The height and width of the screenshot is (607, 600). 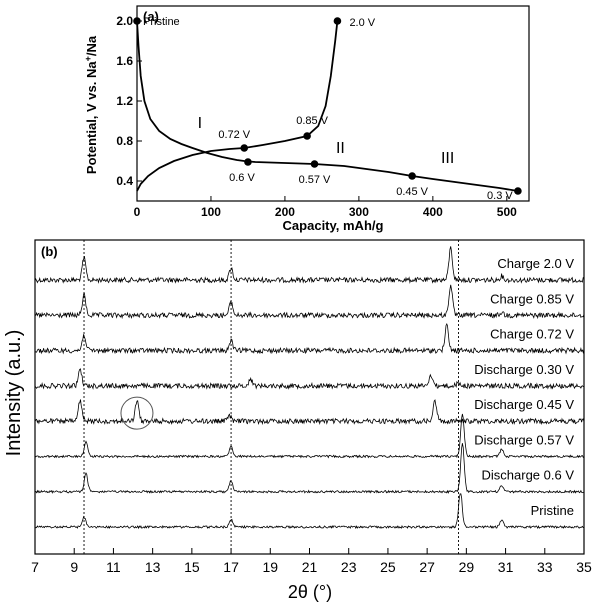 What do you see at coordinates (270, 567) in the screenshot?
I see `xtick-label-b: 19` at bounding box center [270, 567].